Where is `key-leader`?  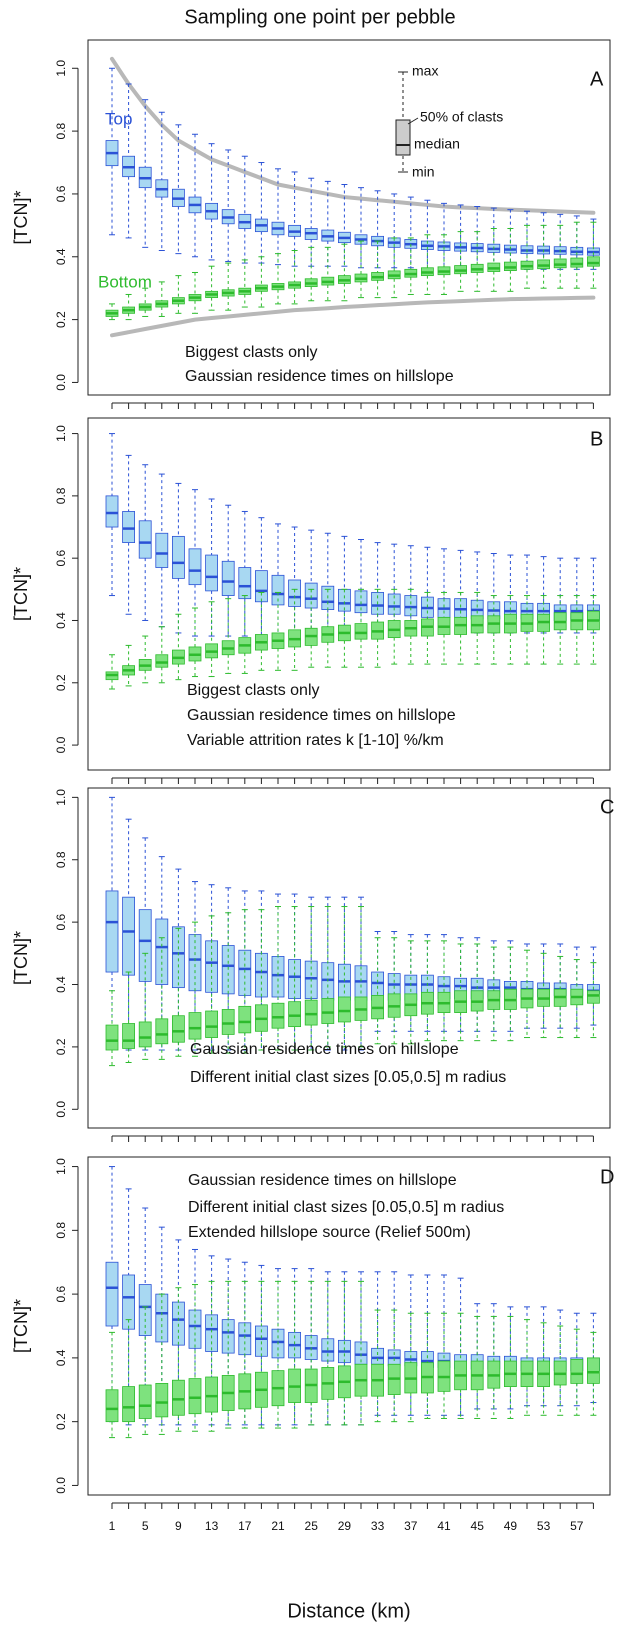 key-leader is located at coordinates (413, 121).